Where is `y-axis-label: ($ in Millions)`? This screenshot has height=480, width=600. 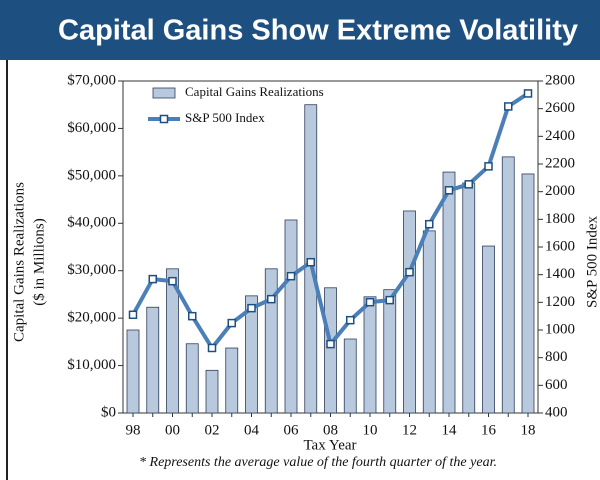
y-axis-label: ($ in Millions) is located at coordinates (39, 262).